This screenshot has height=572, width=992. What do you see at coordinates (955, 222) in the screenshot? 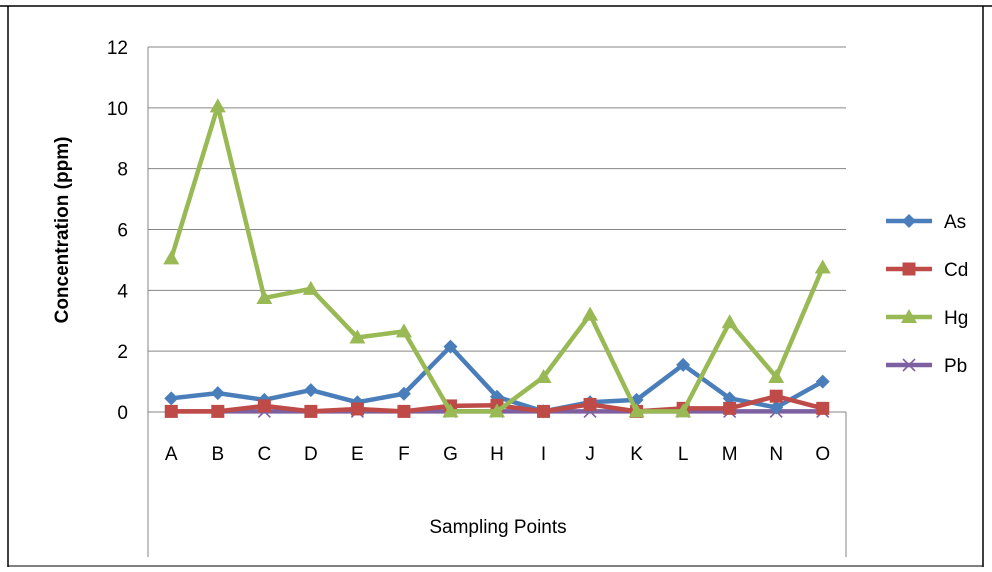
I see `legend-label-as: As` at bounding box center [955, 222].